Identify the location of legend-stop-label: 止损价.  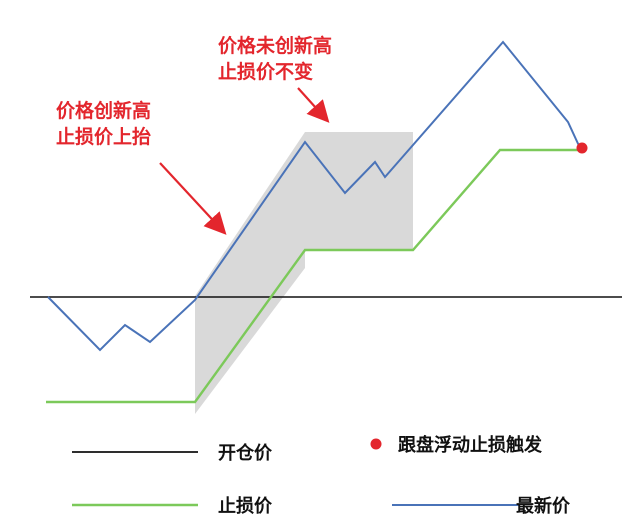
(245, 506).